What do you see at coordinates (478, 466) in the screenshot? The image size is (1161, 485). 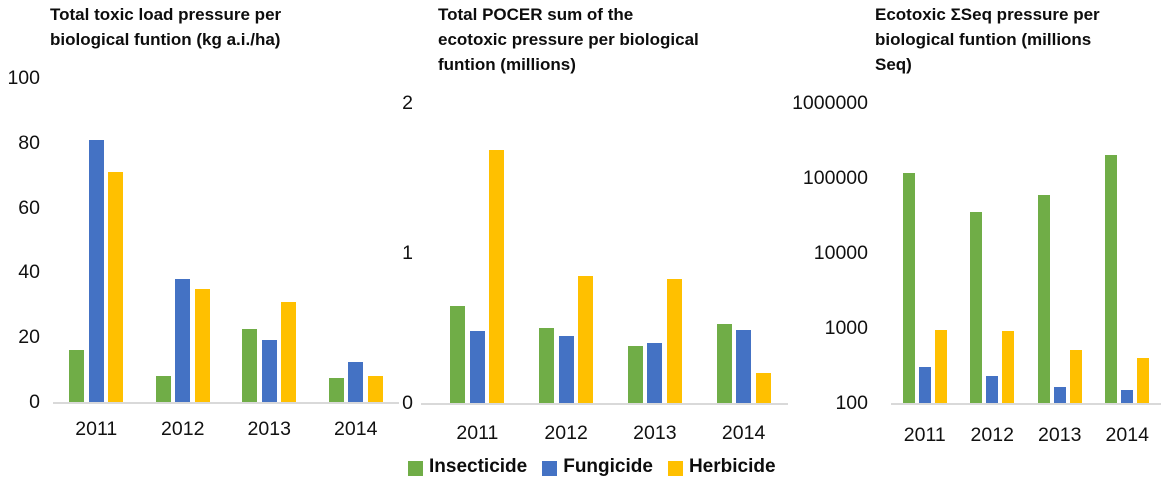 I see `legend-label: Insecticide` at bounding box center [478, 466].